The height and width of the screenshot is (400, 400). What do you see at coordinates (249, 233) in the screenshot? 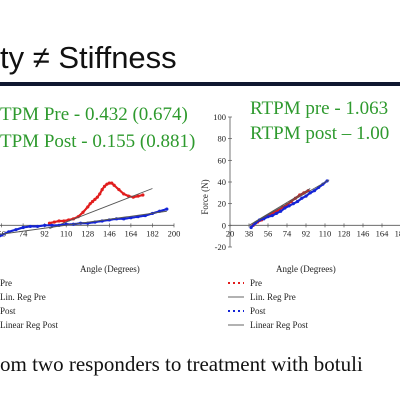
I see `right-x-tick-label: 38` at bounding box center [249, 233].